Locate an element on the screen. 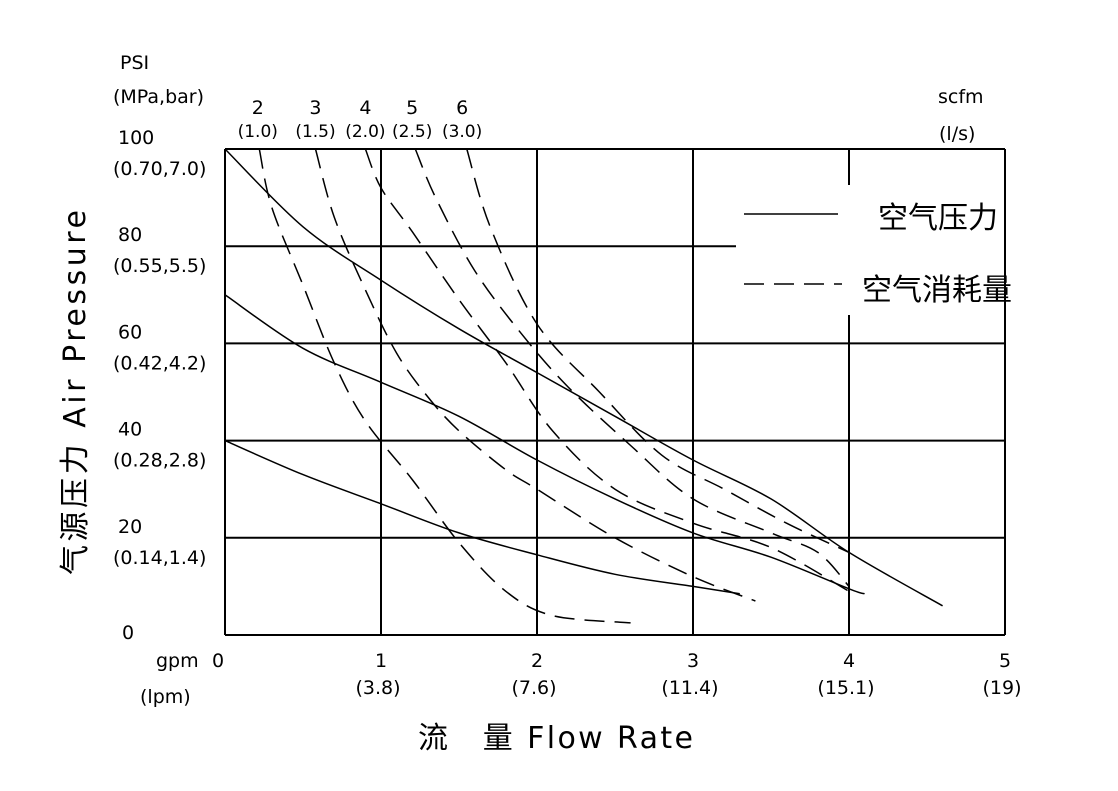 The image size is (1118, 791). air-consumption-sublabel: (2.5) is located at coordinates (412, 132).